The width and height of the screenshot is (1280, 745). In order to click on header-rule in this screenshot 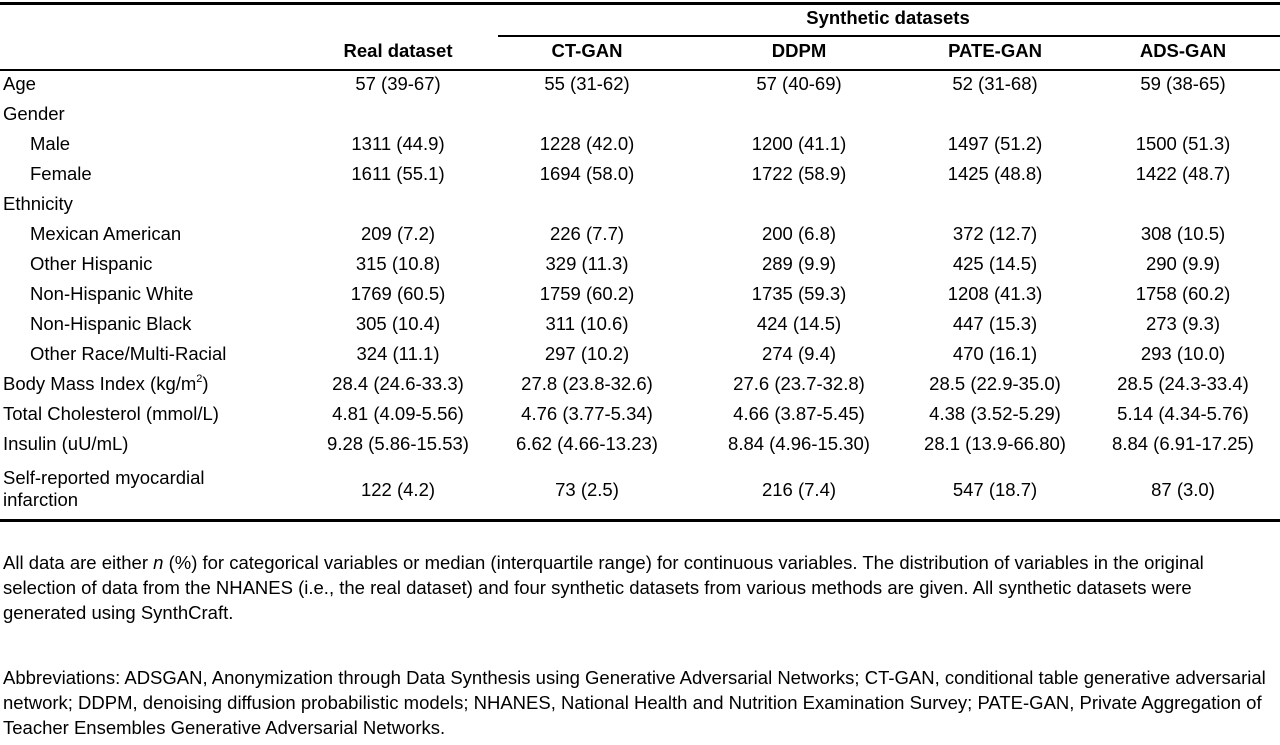, I will do `click(640, 70)`.